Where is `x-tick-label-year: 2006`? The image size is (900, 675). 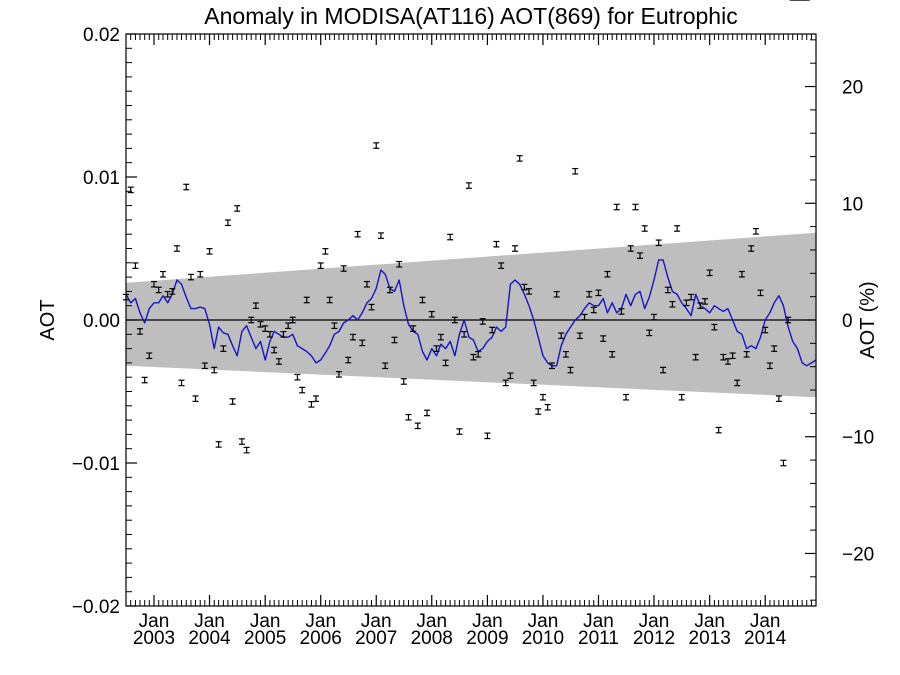
x-tick-label-year: 2006 is located at coordinates (321, 638).